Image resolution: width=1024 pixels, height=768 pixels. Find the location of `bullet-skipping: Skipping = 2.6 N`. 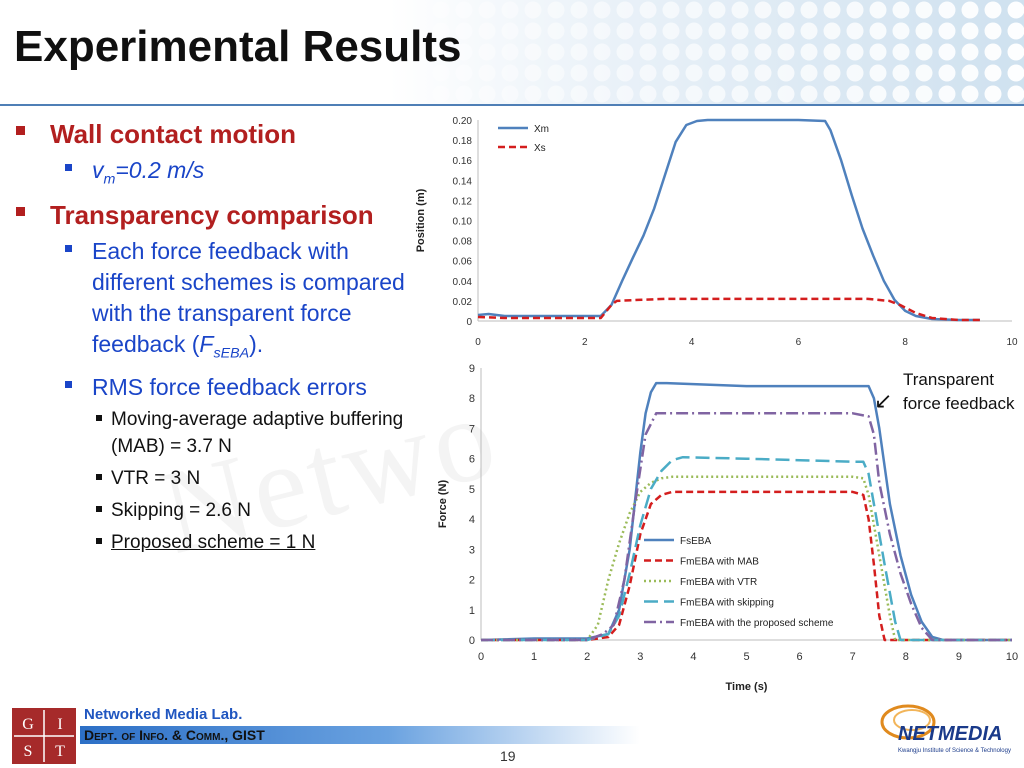

bullet-skipping: Skipping = 2.6 N is located at coordinates (212, 510).